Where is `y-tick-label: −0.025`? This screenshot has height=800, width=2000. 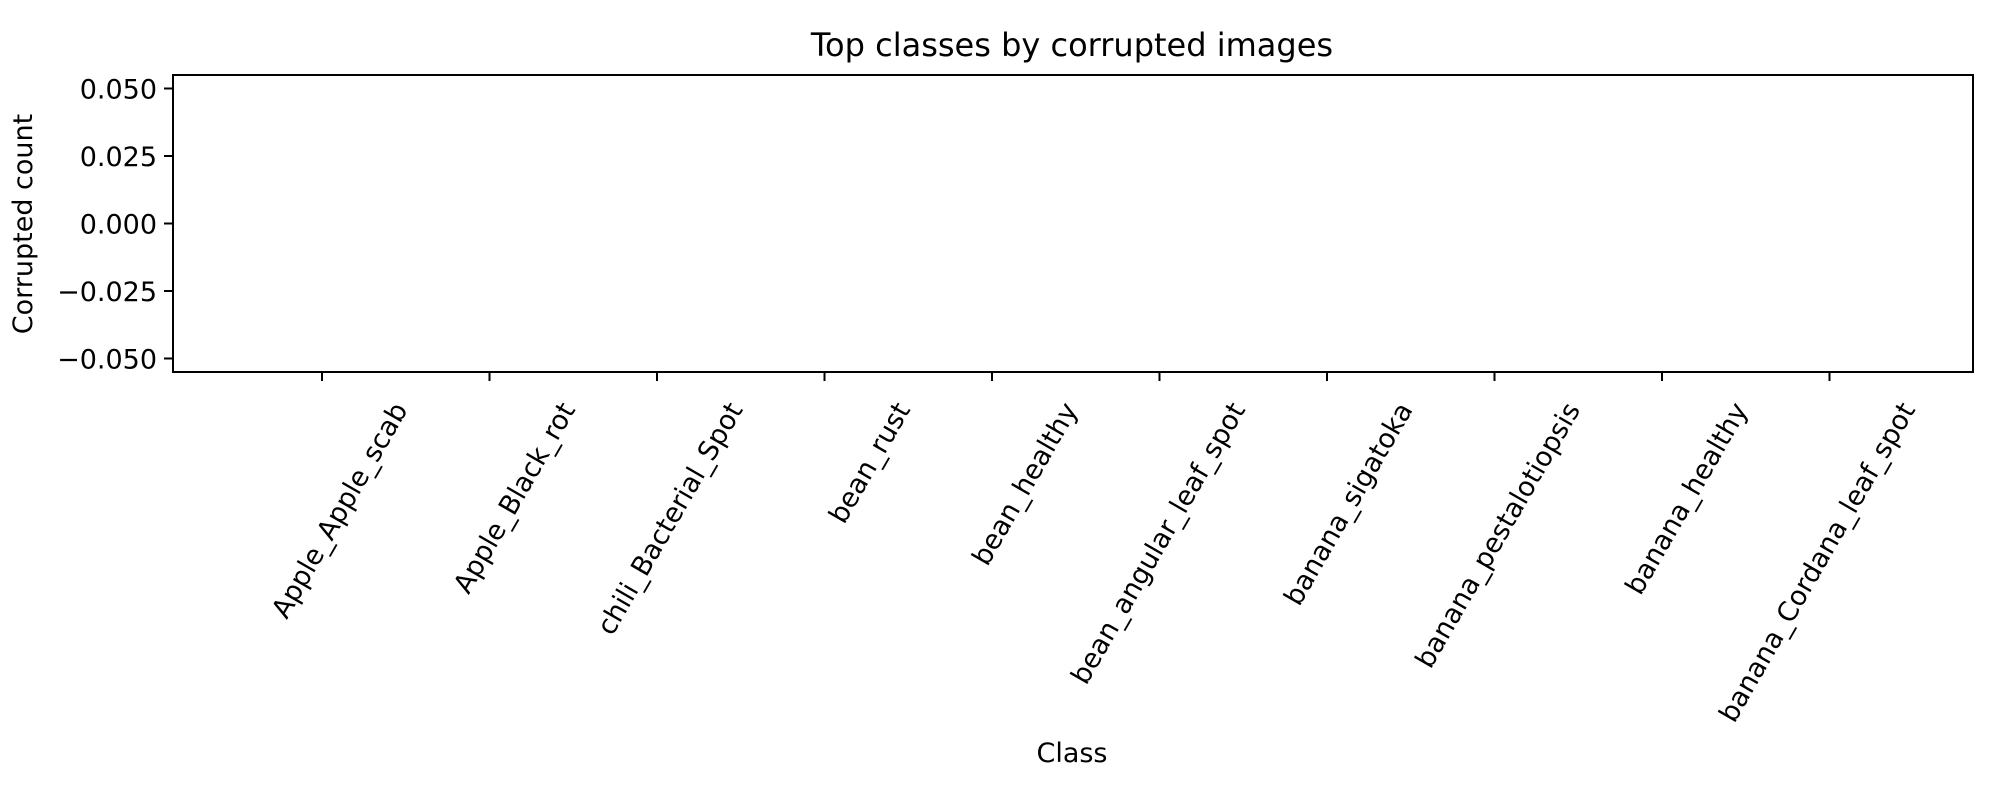 y-tick-label: −0.025 is located at coordinates (107, 292).